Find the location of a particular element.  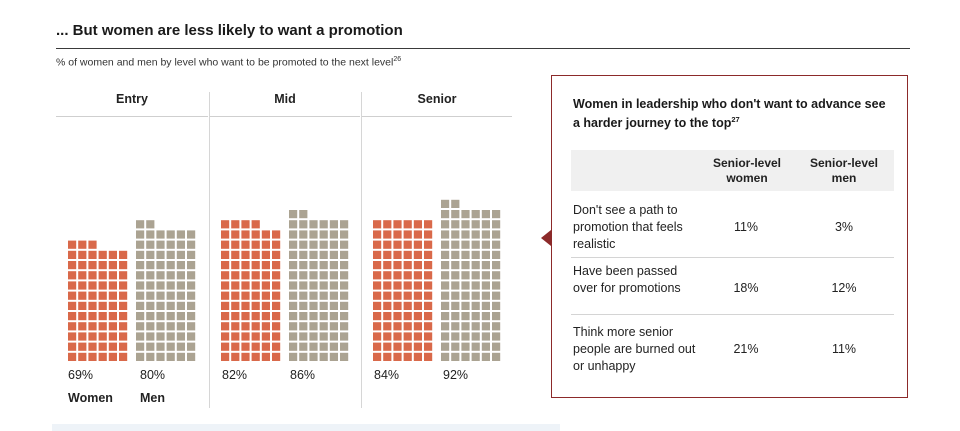

row-value-women: 18% is located at coordinates (746, 288).